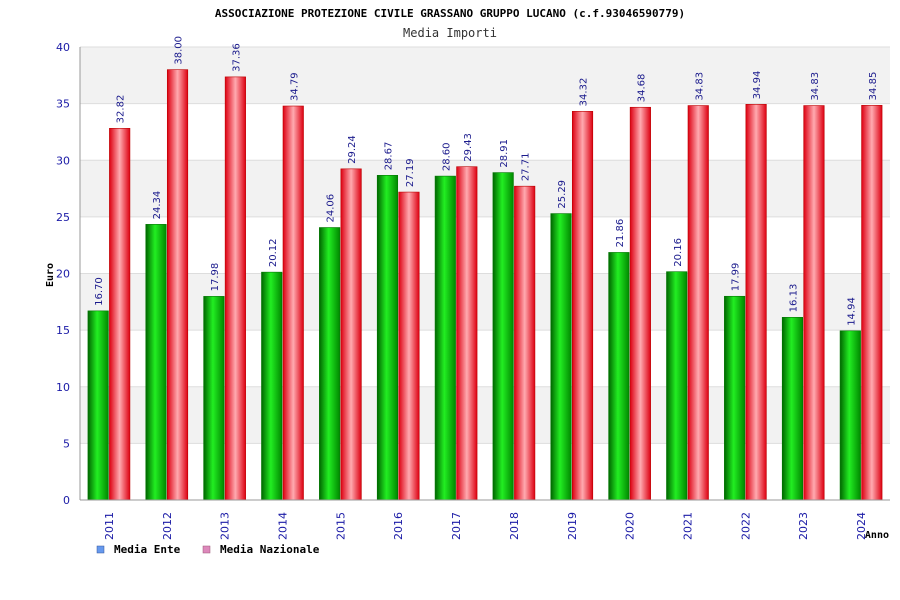 The width and height of the screenshot is (900, 600). Describe the element at coordinates (273, 253) in the screenshot. I see `value-label: 20.12` at that location.